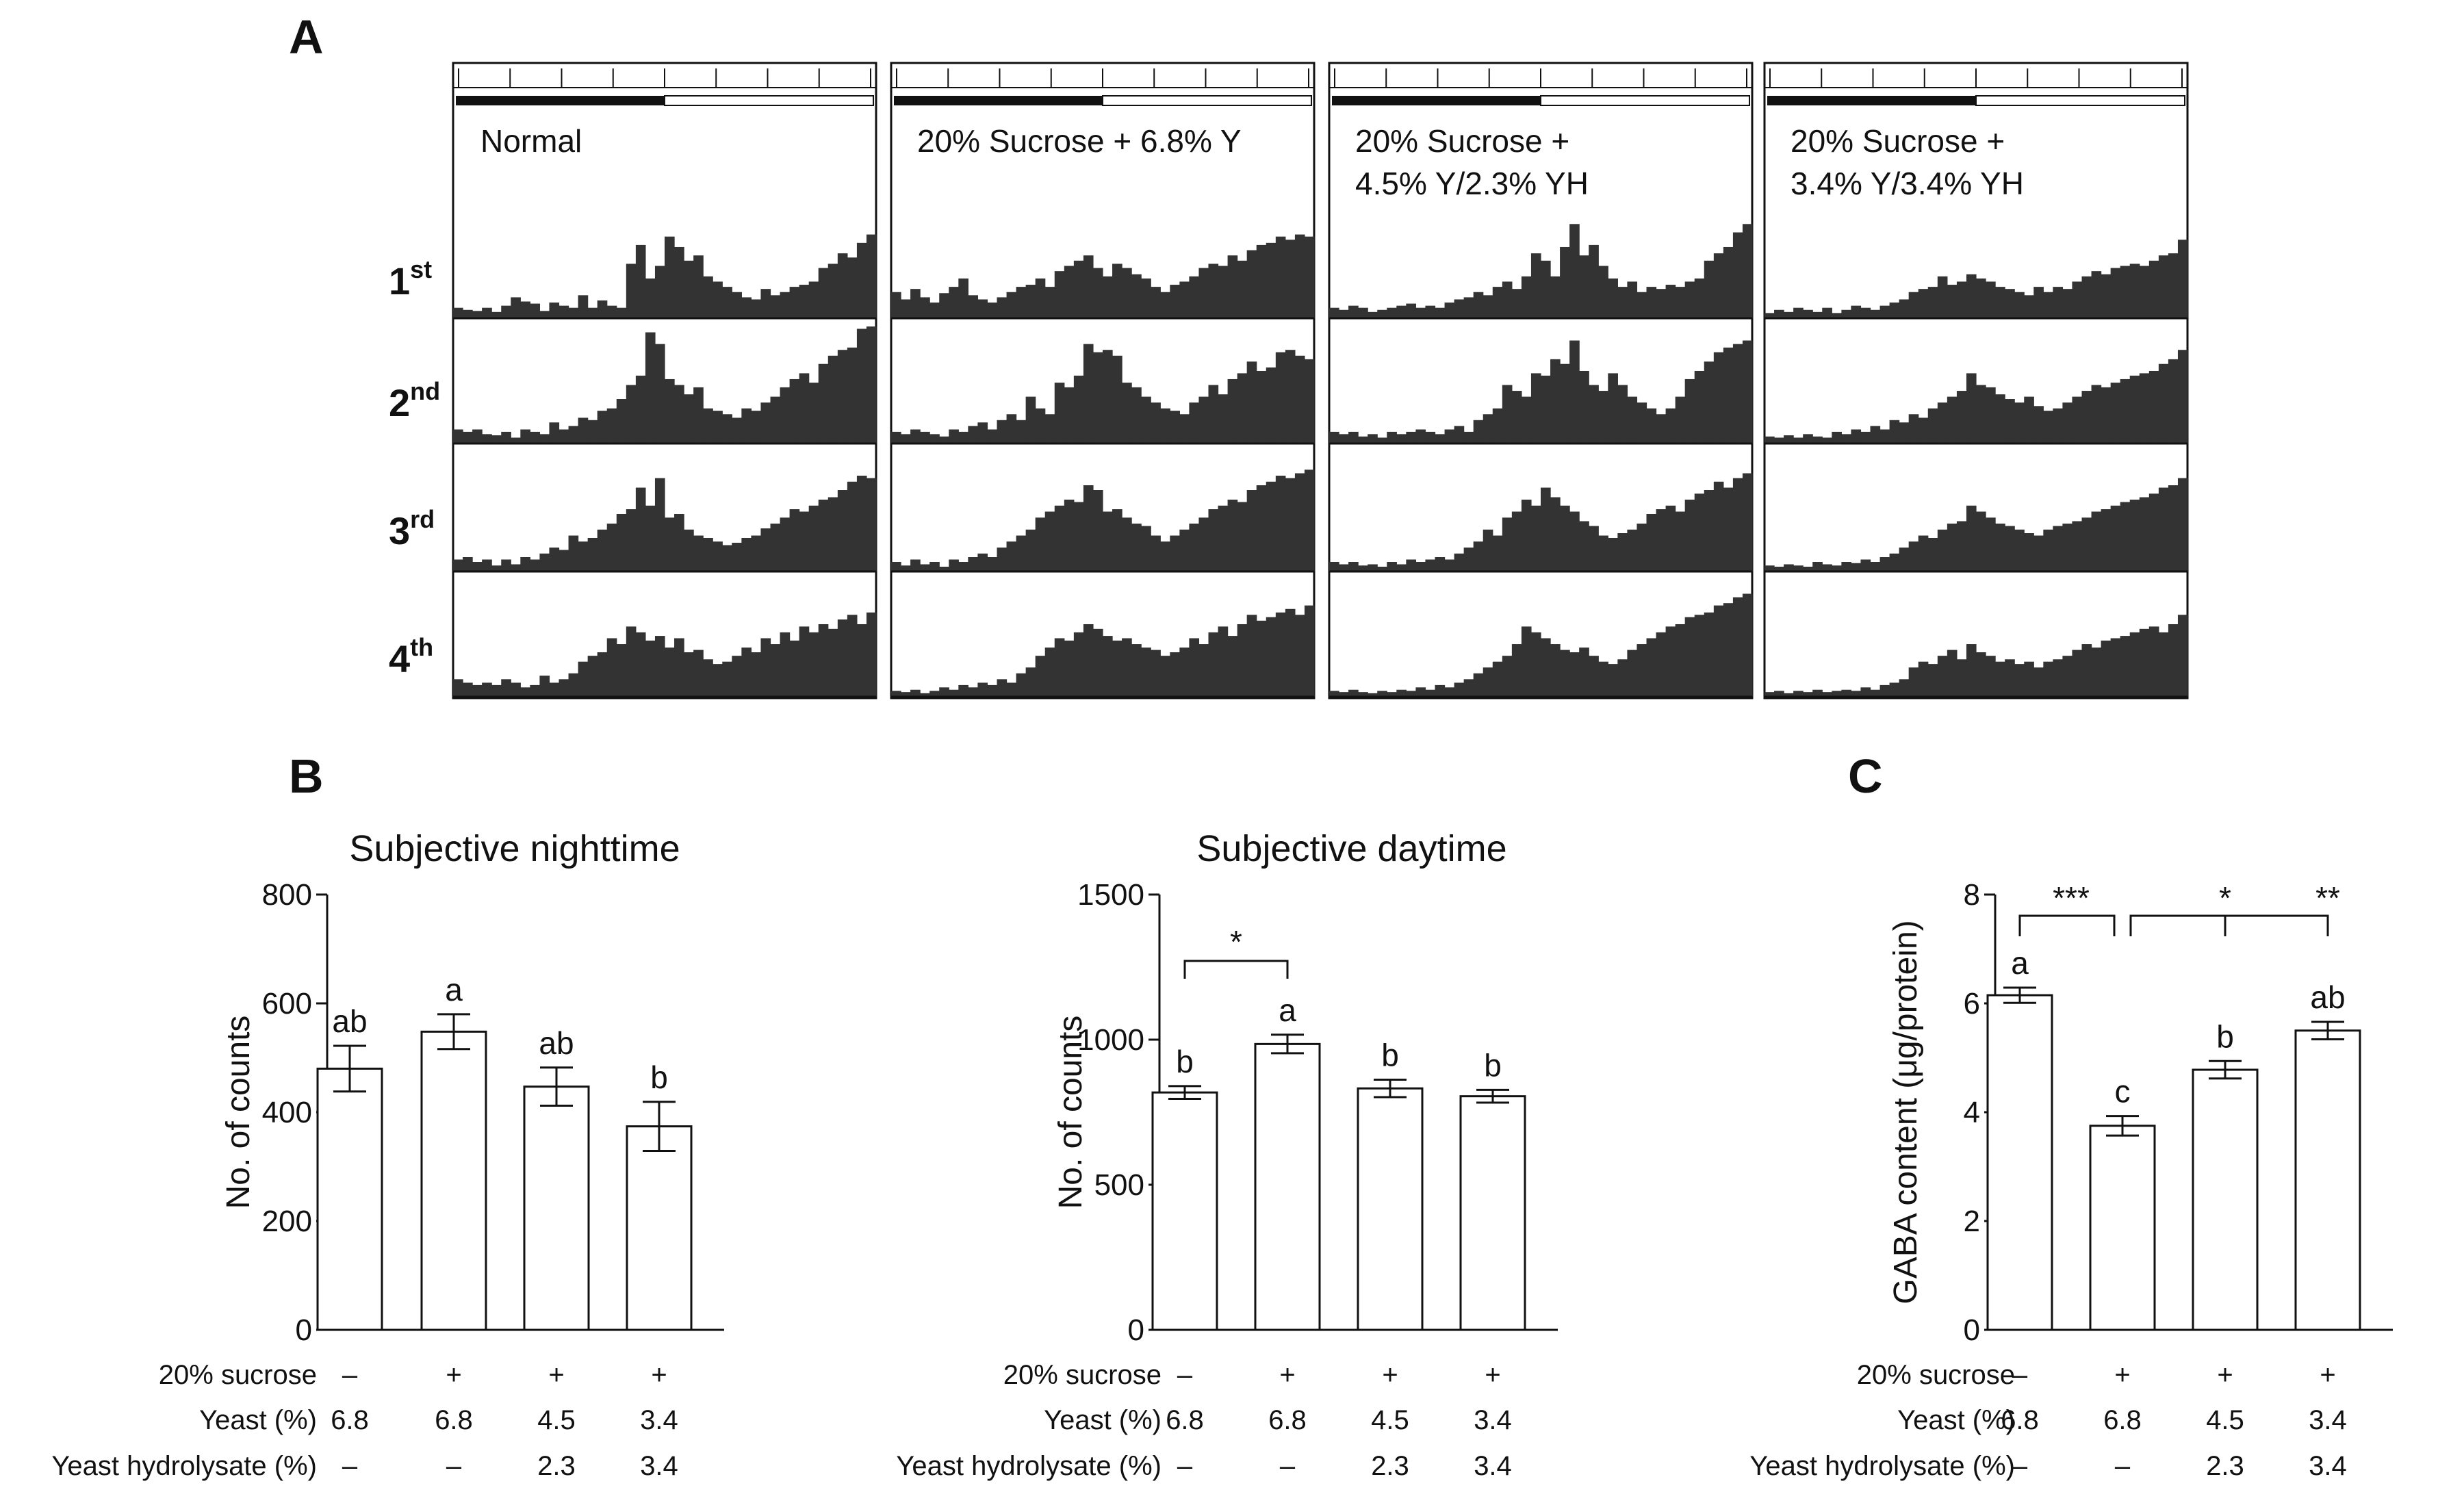 The height and width of the screenshot is (1490, 2464). I want to click on bar, so click(556, 1208).